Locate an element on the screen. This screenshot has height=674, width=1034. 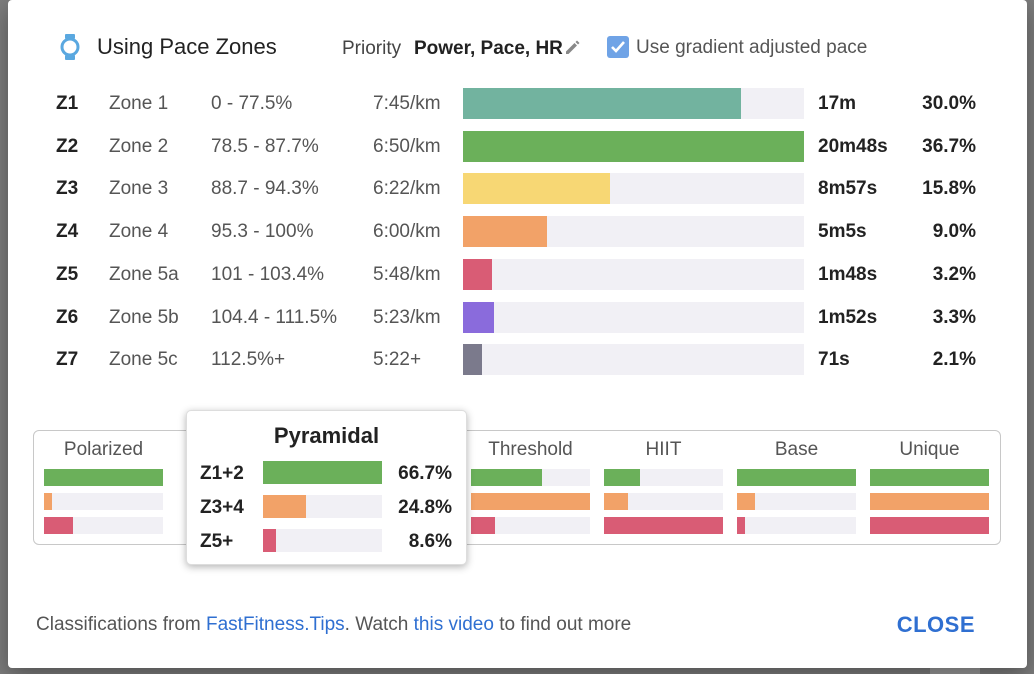
zone-pace: 5:48/km is located at coordinates (407, 274).